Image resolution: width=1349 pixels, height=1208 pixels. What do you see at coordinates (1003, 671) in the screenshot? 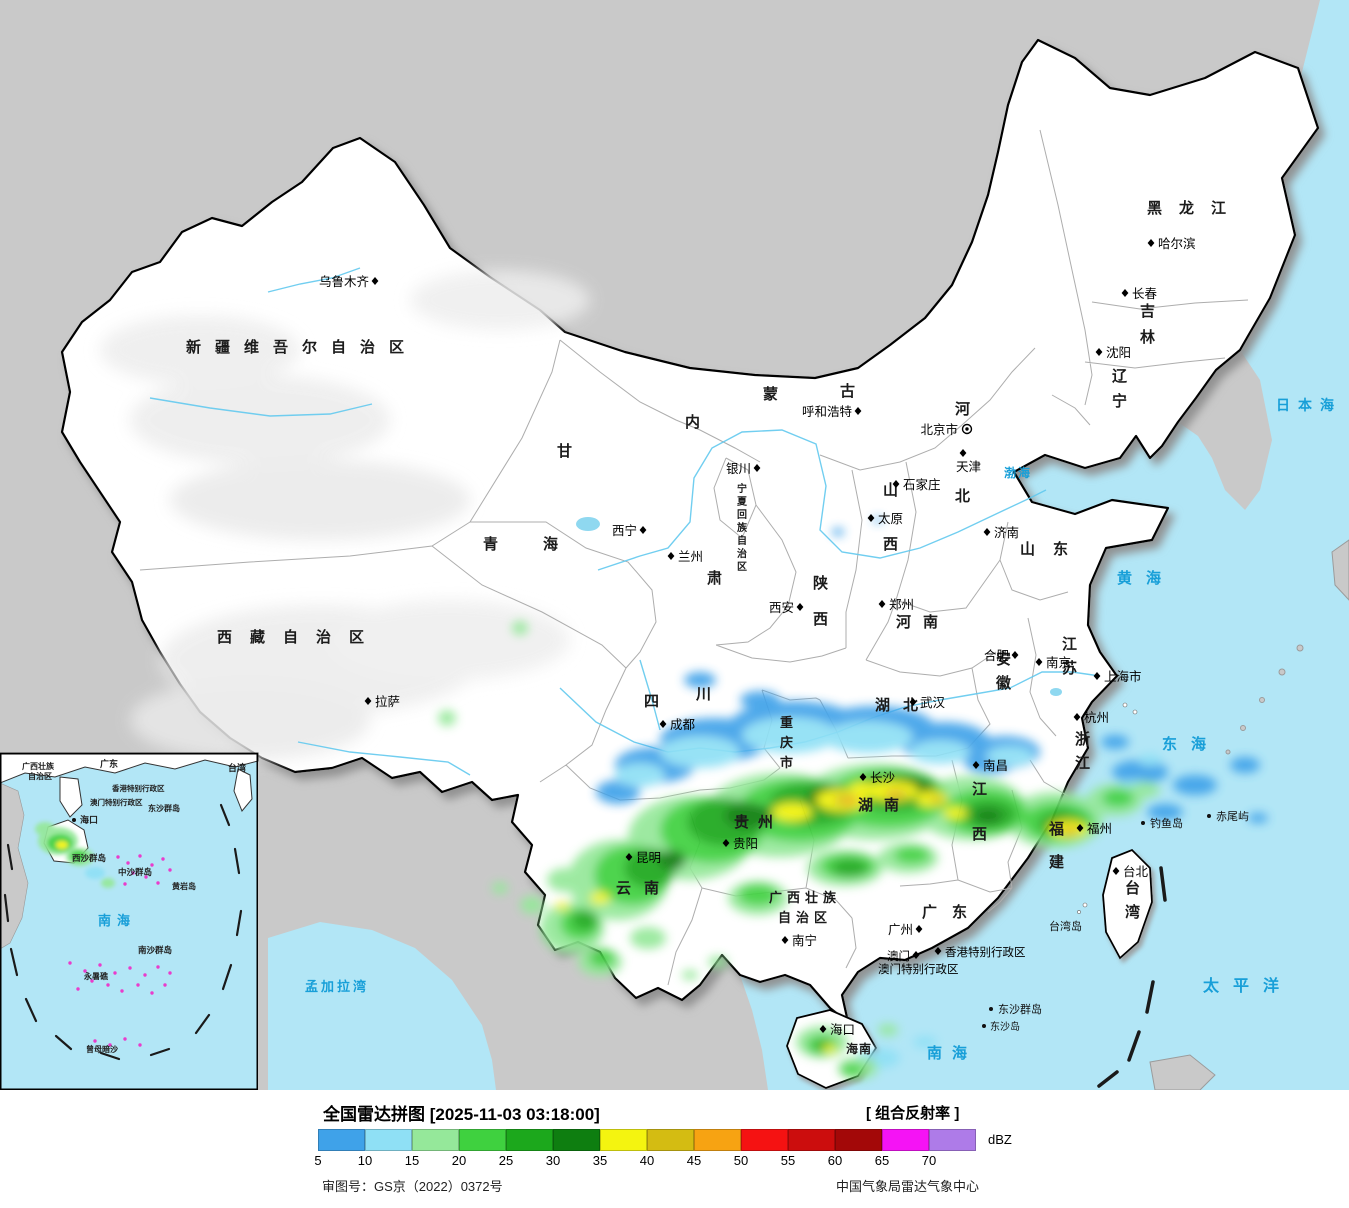
I see `province-label: 安徽` at bounding box center [1003, 671].